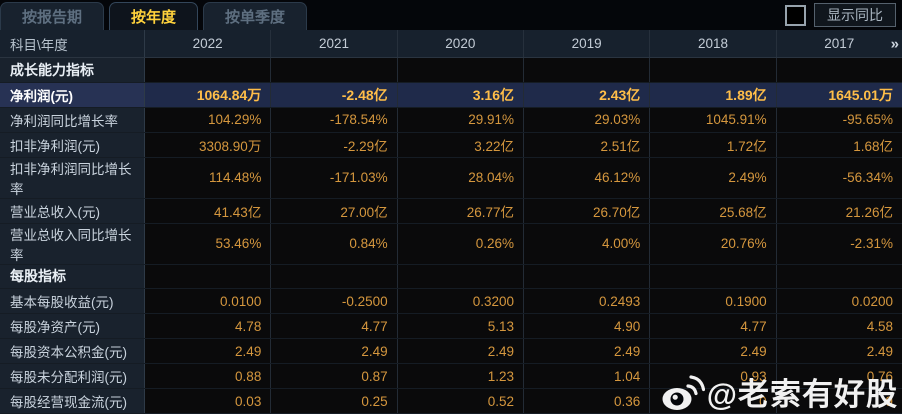 The image size is (902, 414). I want to click on cell-value: 4.00%, so click(587, 243).